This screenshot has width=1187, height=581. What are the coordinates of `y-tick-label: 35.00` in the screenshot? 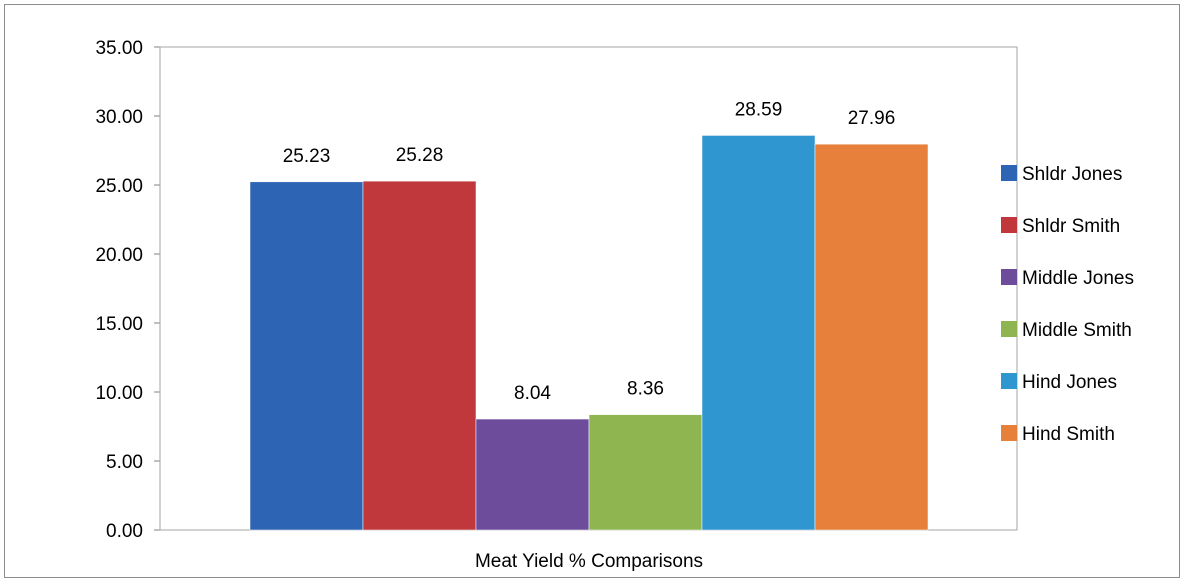 It's located at (119, 48).